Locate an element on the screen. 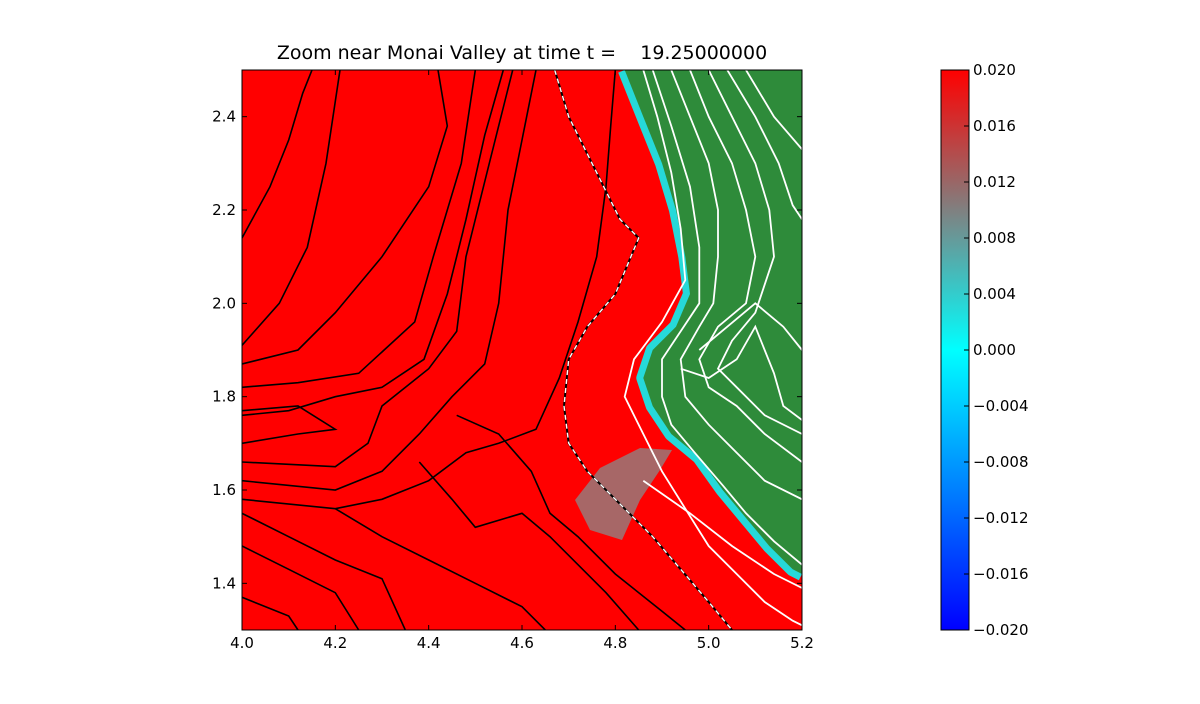 This screenshot has width=1200, height=704. y-tick-label: 2.4 is located at coordinates (224, 117).